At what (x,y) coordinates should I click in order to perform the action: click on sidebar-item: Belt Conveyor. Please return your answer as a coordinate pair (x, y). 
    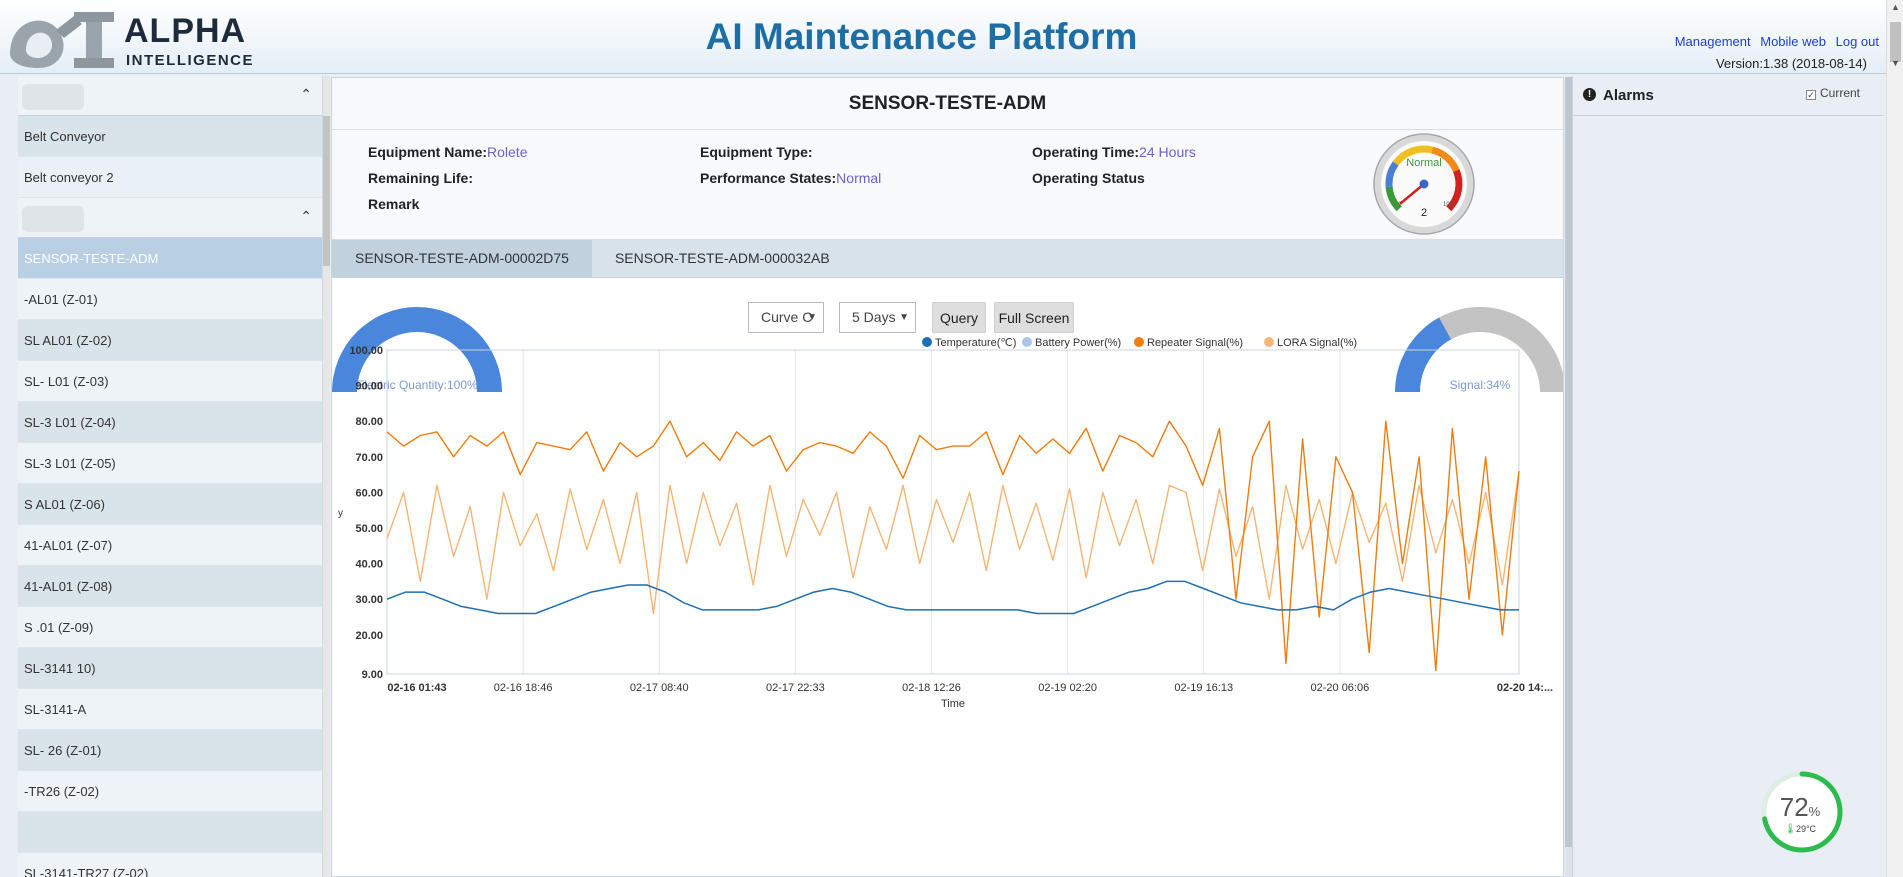
    Looking at the image, I should click on (170, 136).